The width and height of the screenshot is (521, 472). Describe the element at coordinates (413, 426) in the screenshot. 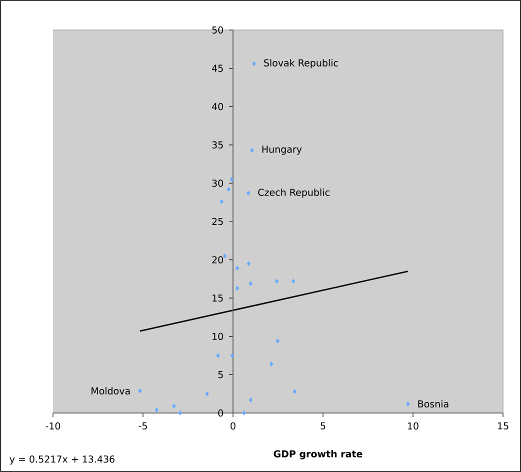

I see `x-tick-label: 10` at that location.